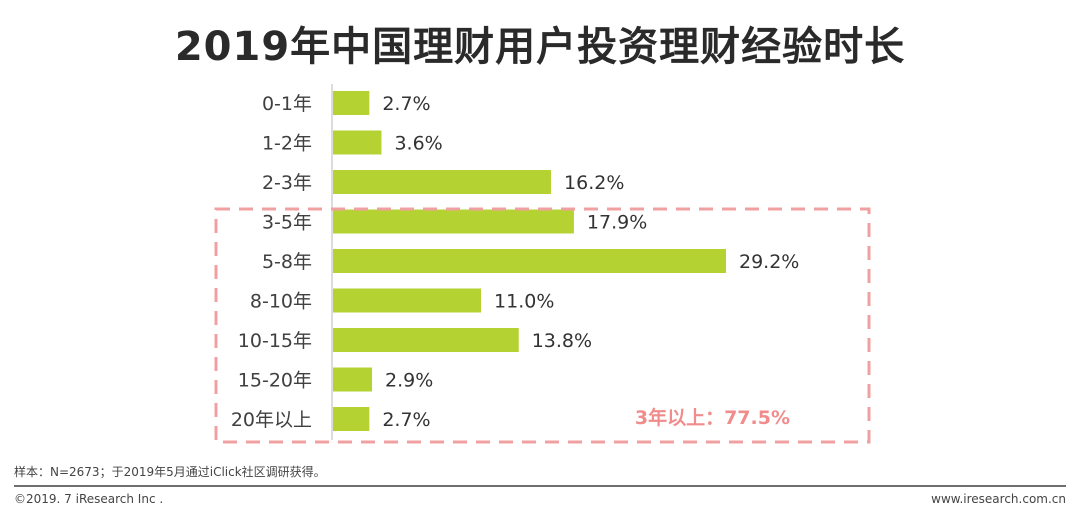 The width and height of the screenshot is (1080, 532). What do you see at coordinates (594, 183) in the screenshot?
I see `value-label: 16.2%` at bounding box center [594, 183].